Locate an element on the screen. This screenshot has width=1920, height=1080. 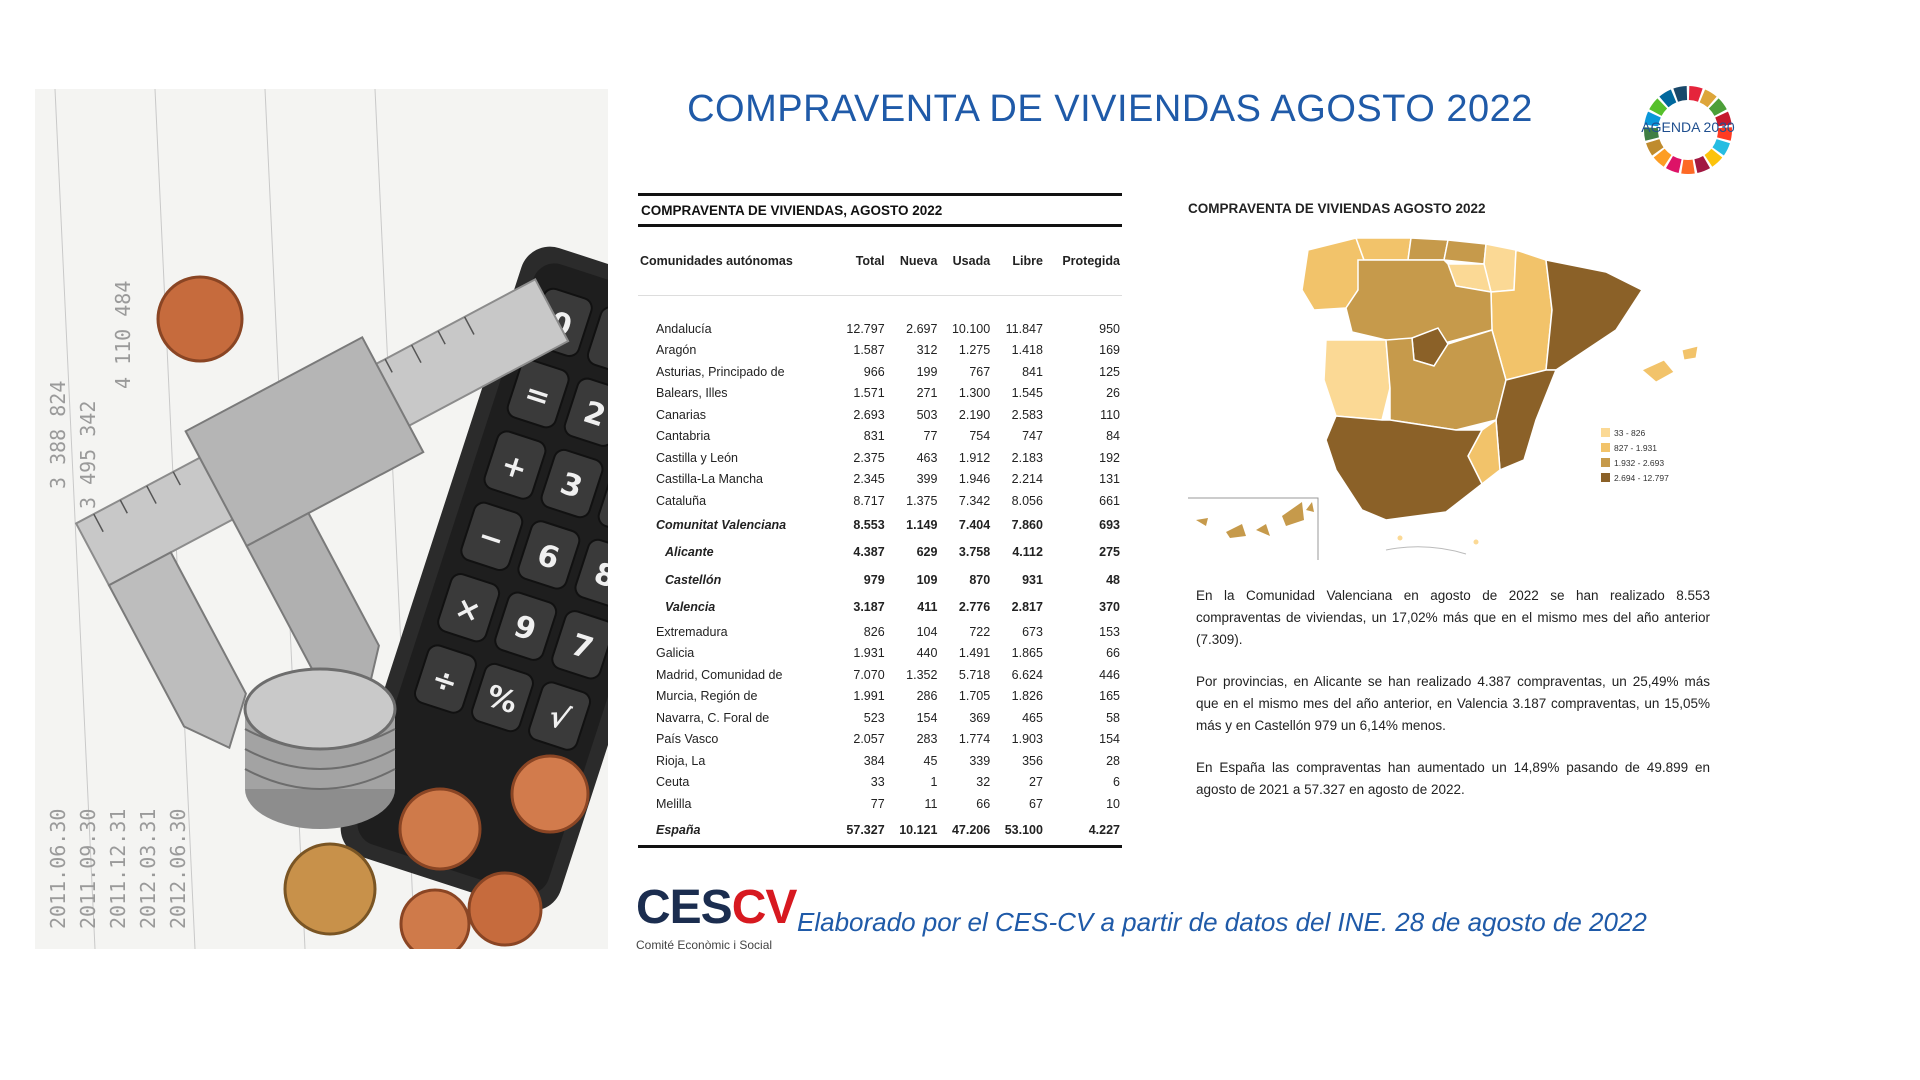
region-cell: Cataluña is located at coordinates (681, 500).